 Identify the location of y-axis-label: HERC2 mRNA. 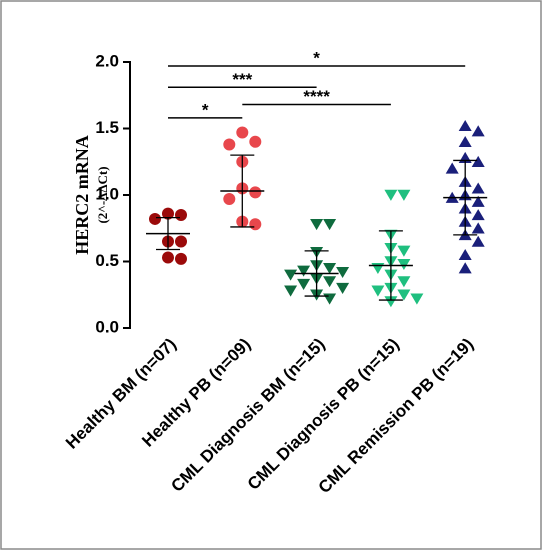
(82, 195).